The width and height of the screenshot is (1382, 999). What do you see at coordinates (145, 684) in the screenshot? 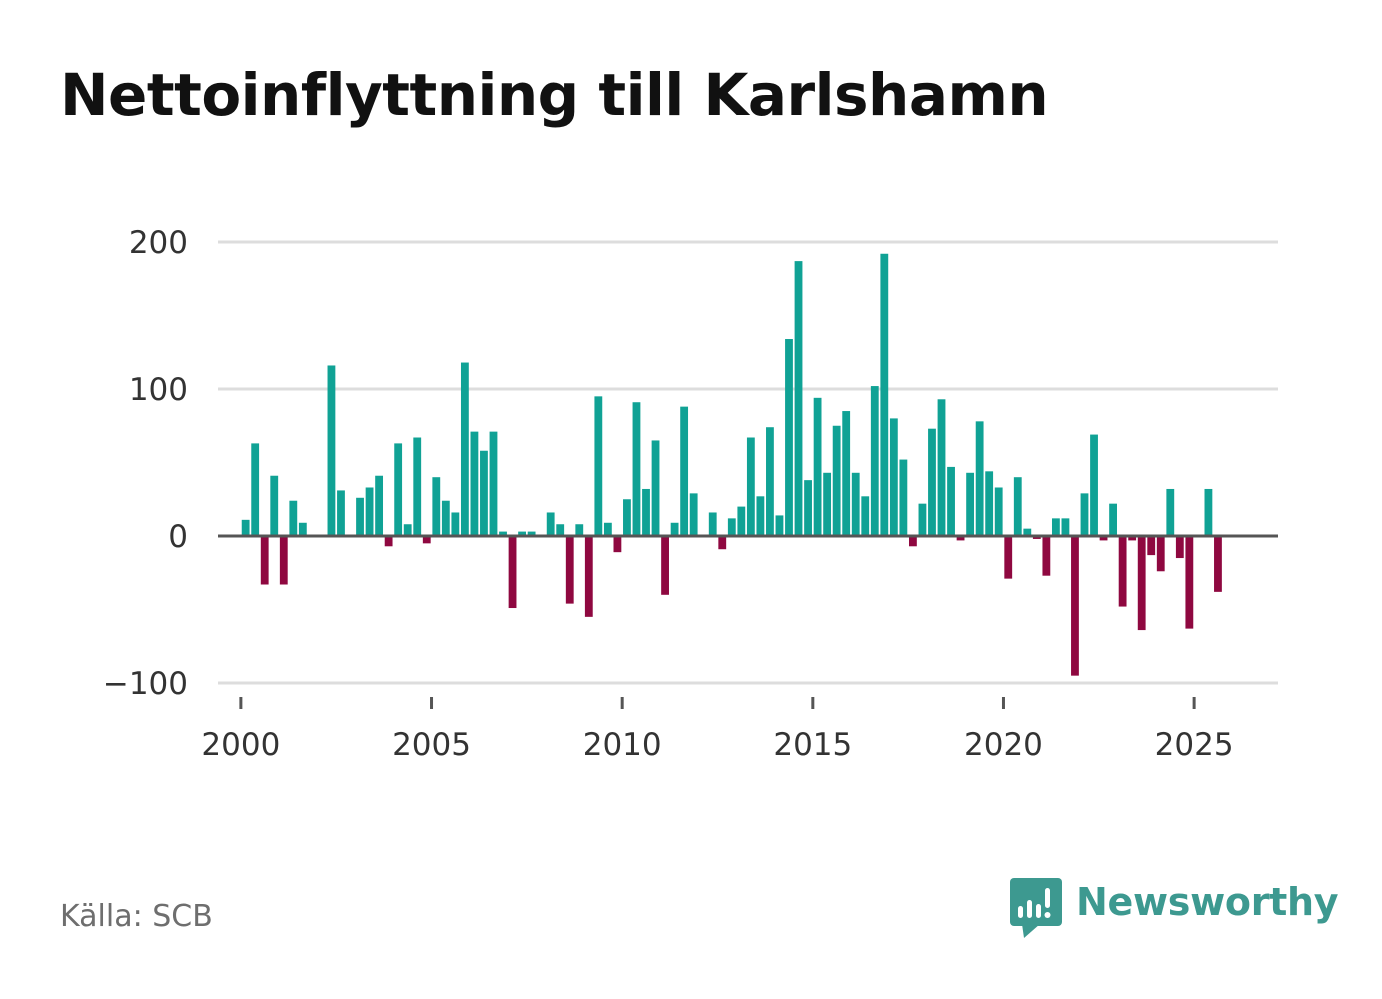
I see `y-tick-label: −100` at bounding box center [145, 684].